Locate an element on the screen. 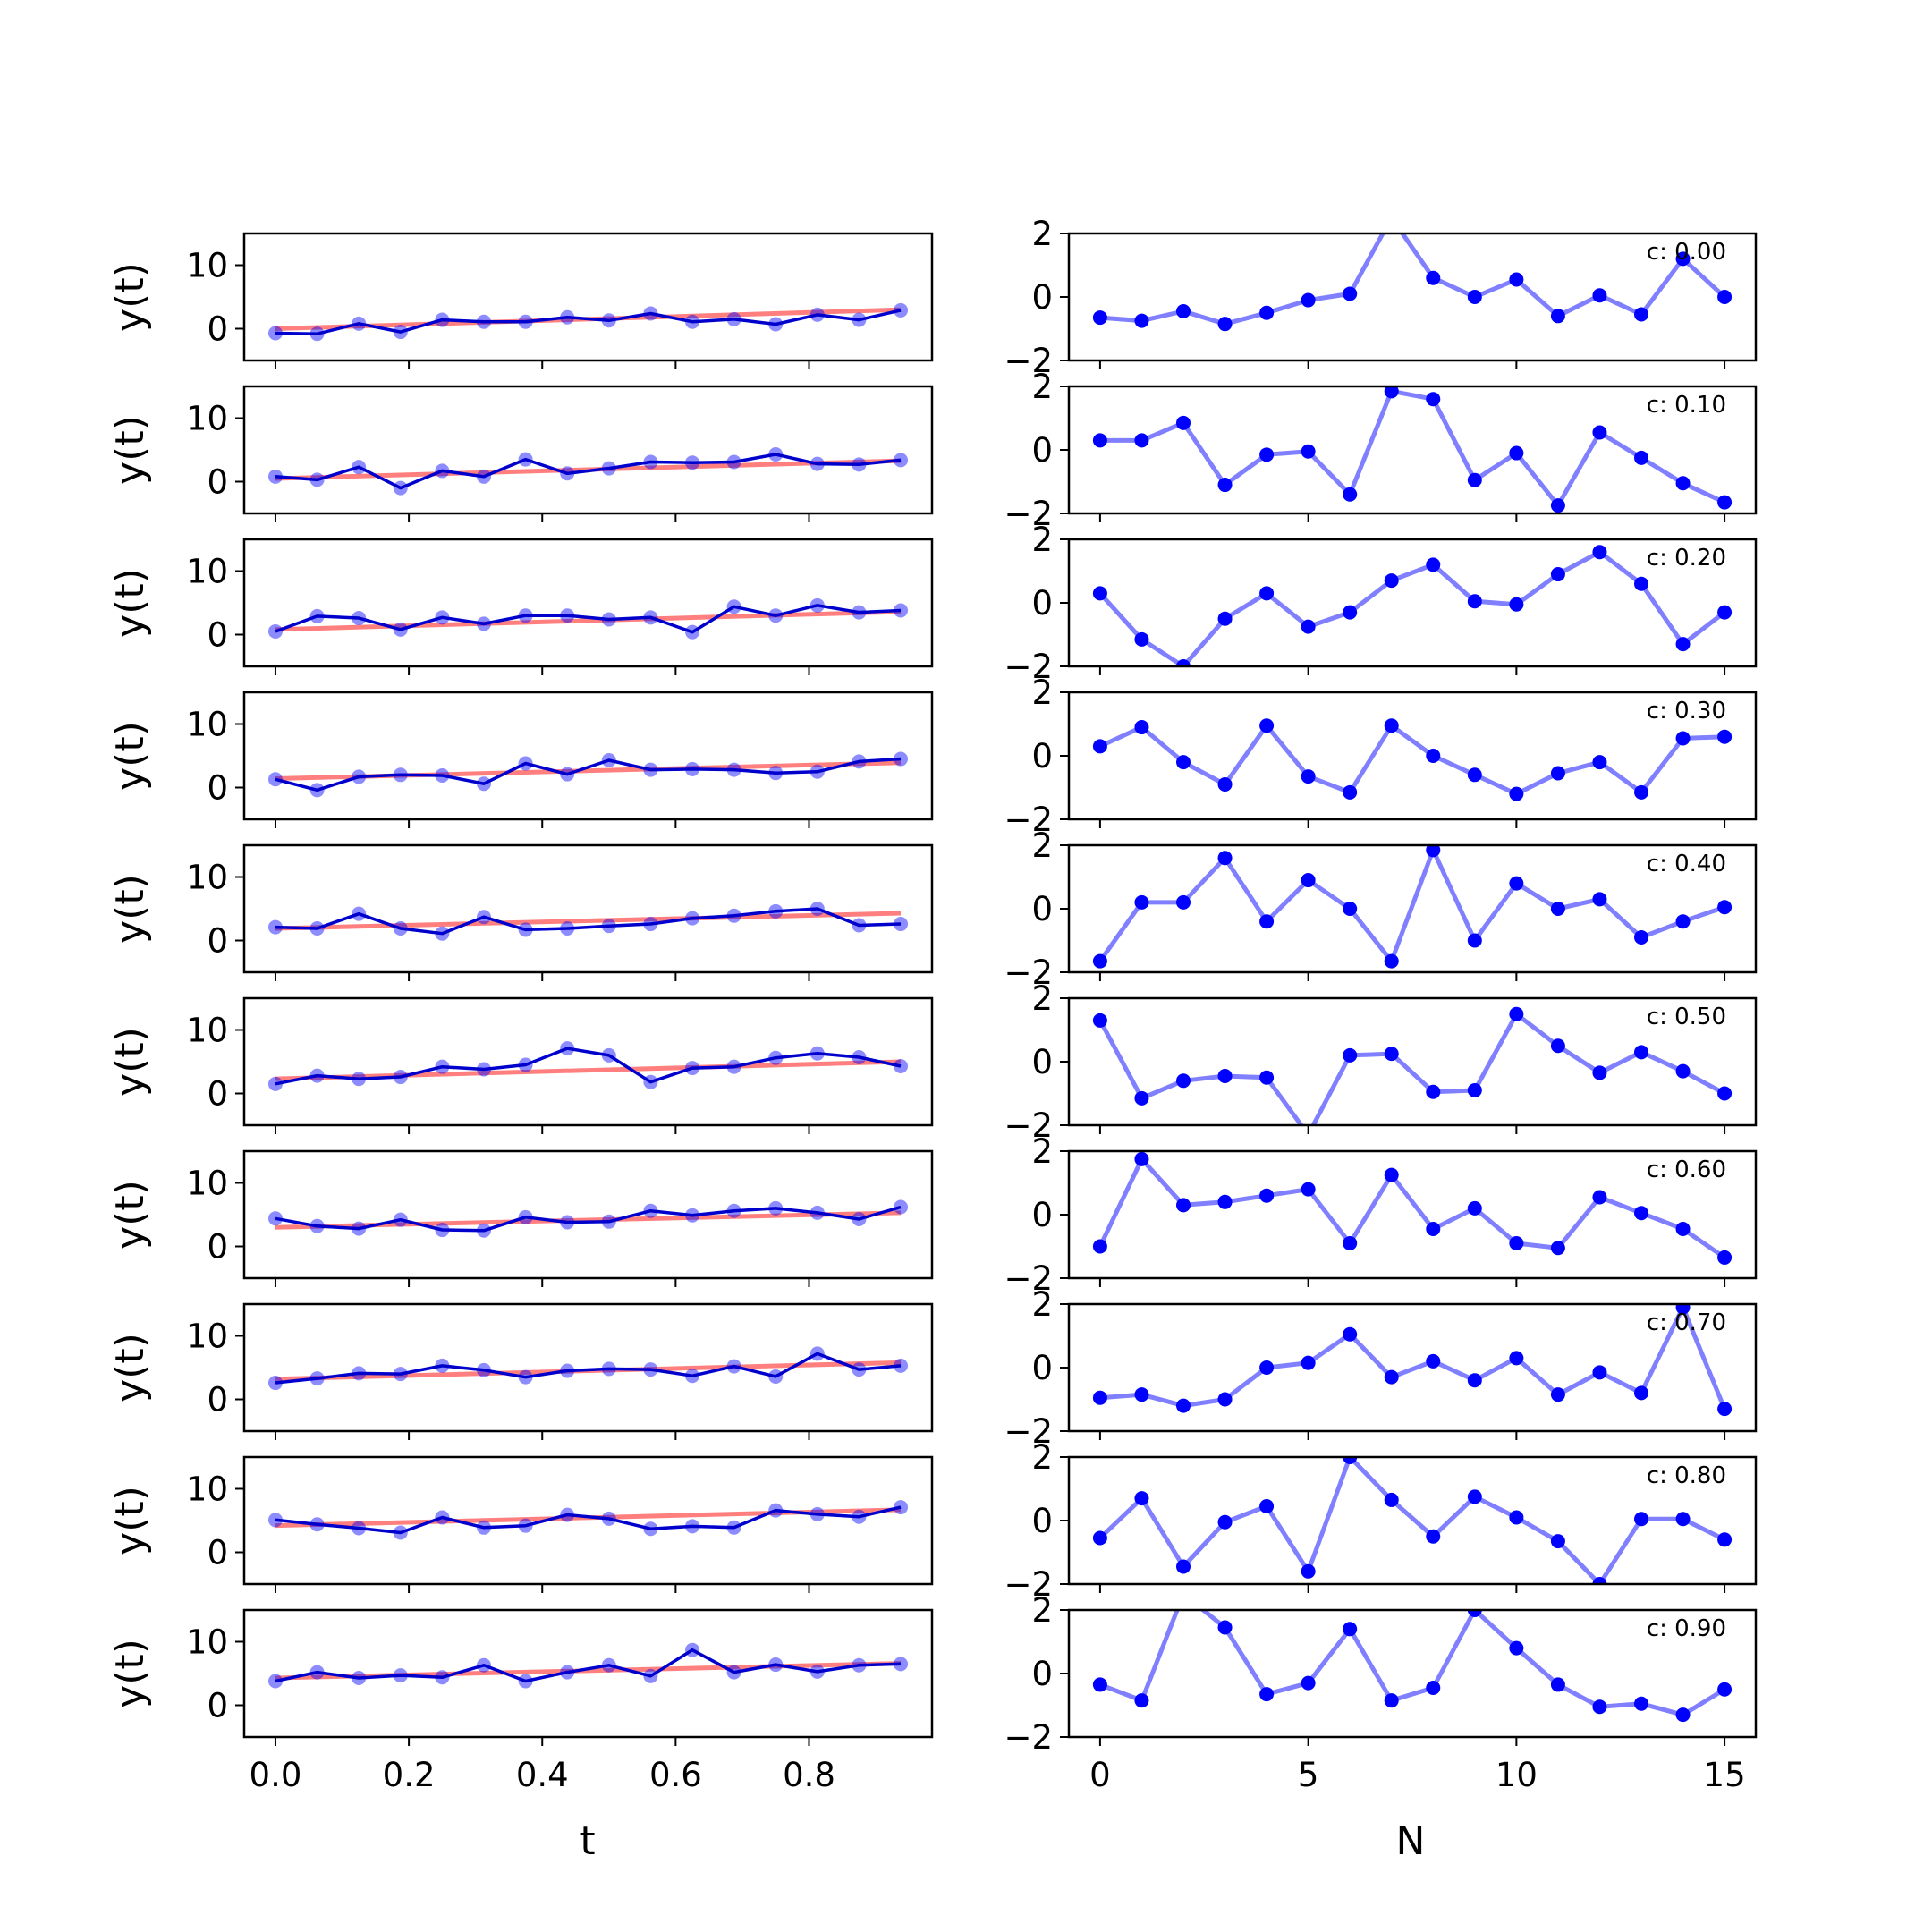 The width and height of the screenshot is (1932, 1932). left-panel-1: 0 10 y(t) is located at coordinates (520, 453).